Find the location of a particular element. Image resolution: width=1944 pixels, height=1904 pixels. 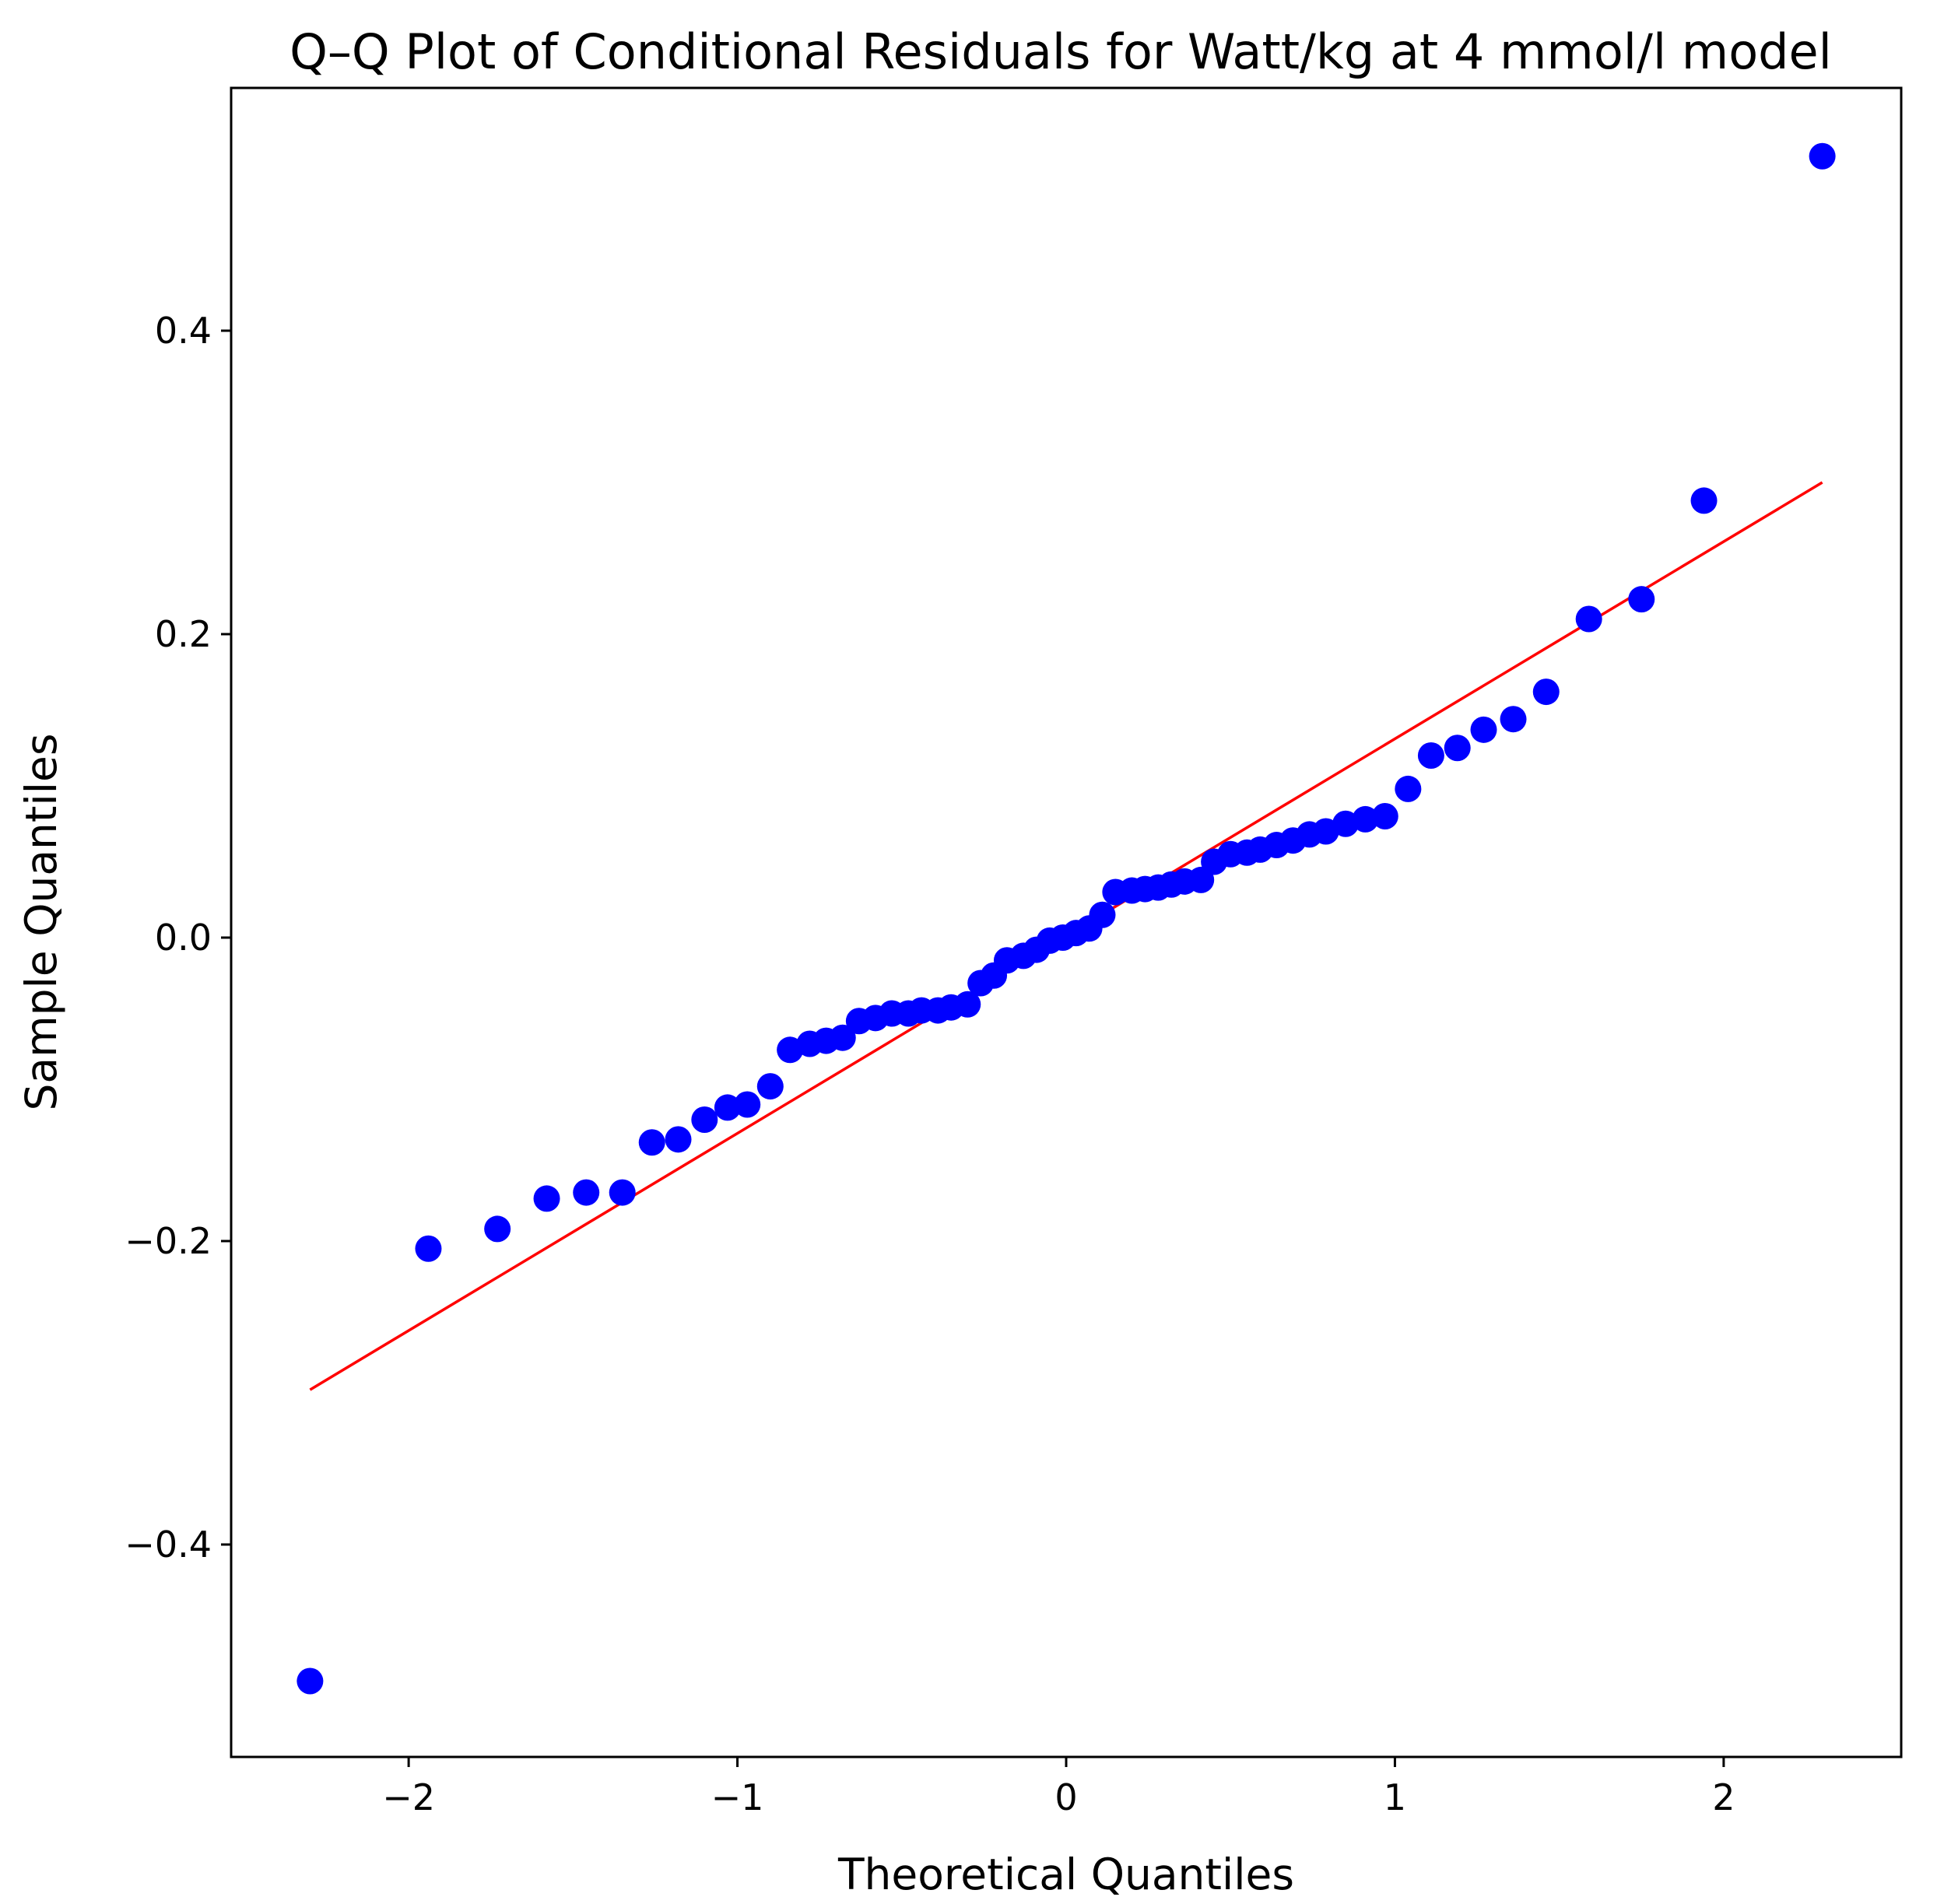

y-tick-label: 0.0 is located at coordinates (184, 938).